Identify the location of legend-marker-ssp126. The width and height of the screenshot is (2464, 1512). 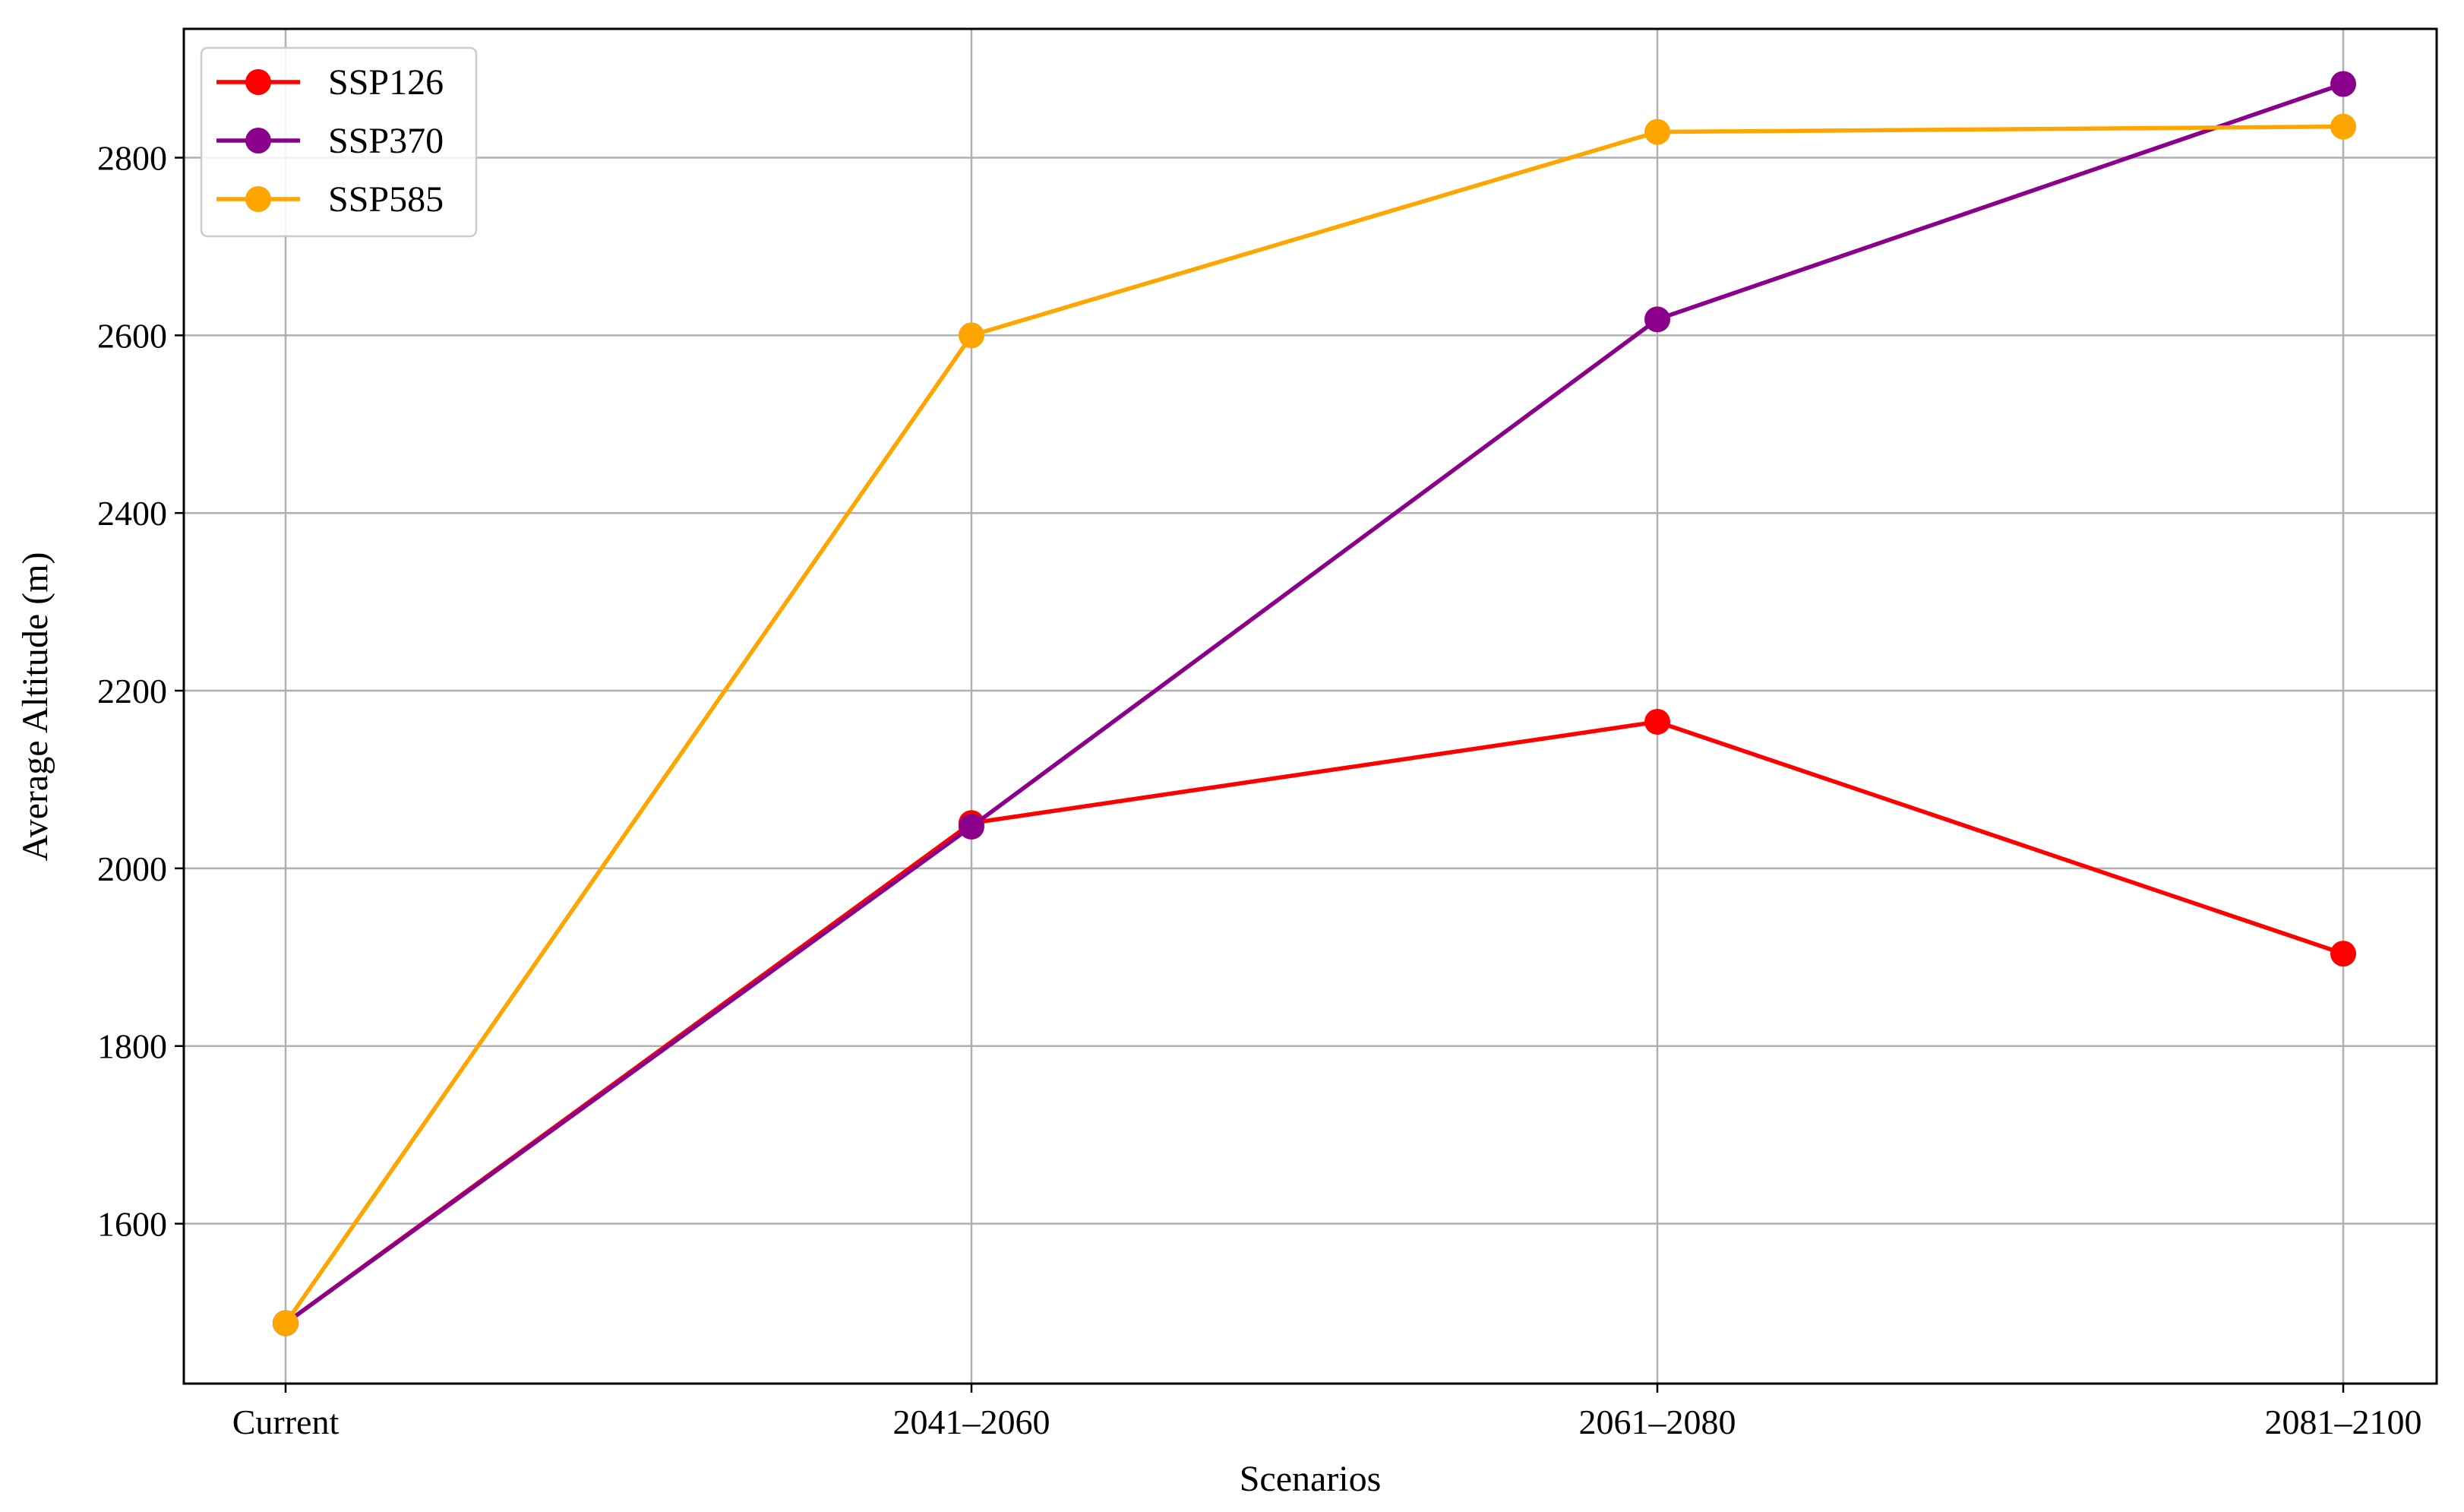
(258, 82).